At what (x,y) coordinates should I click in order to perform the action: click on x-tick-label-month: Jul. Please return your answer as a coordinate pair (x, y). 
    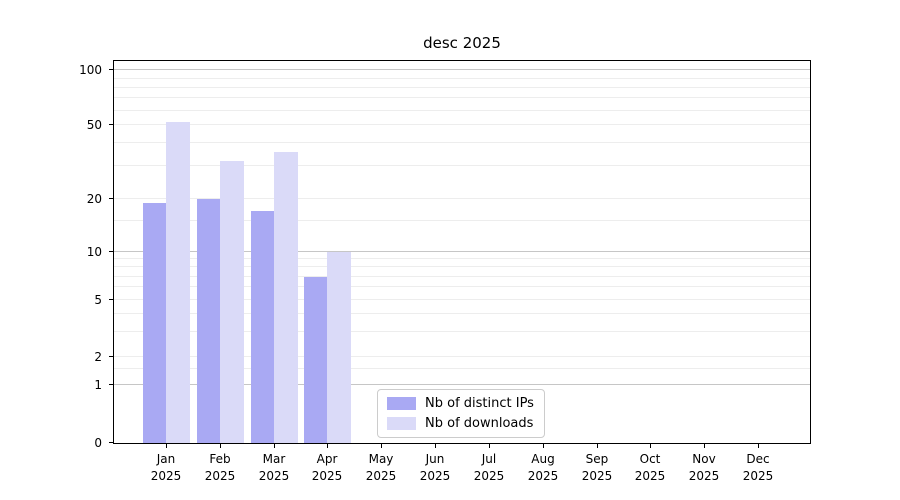
    Looking at the image, I should click on (489, 459).